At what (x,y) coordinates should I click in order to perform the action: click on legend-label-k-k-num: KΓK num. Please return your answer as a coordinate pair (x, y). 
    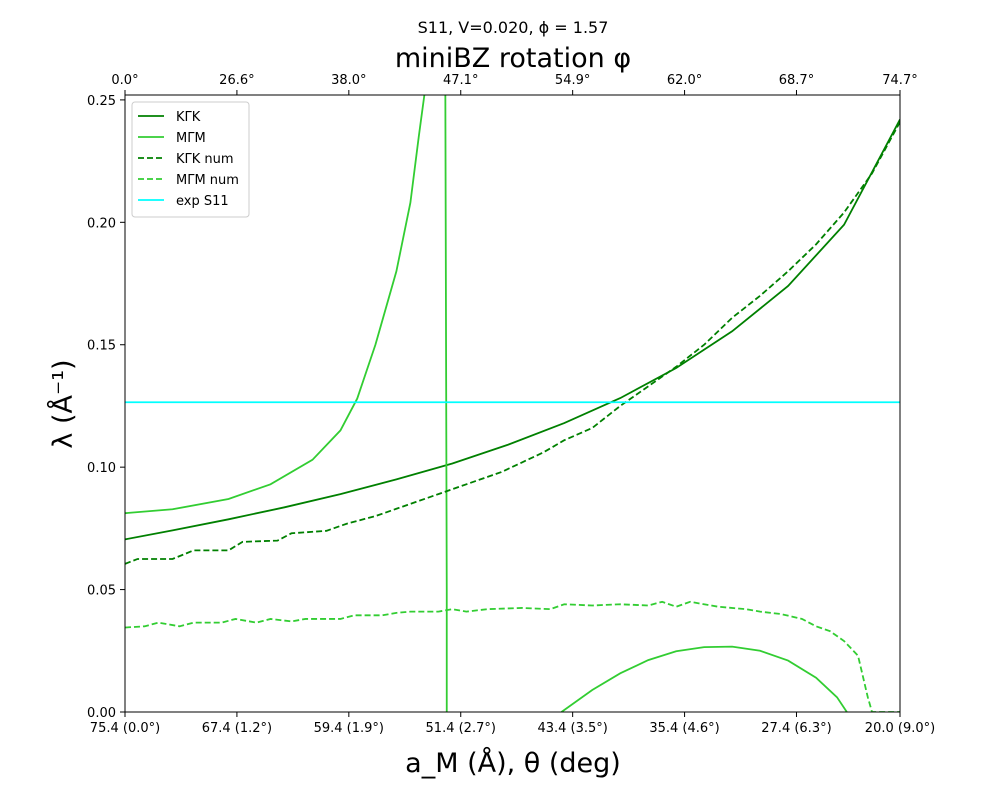
    Looking at the image, I should click on (205, 159).